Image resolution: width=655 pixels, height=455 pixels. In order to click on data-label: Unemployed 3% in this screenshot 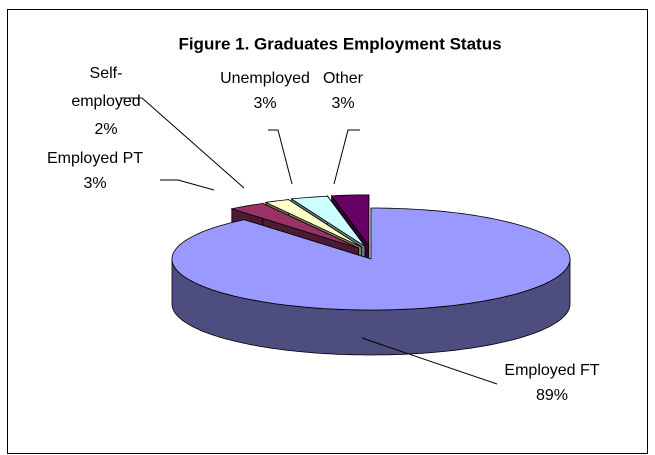, I will do `click(265, 91)`.